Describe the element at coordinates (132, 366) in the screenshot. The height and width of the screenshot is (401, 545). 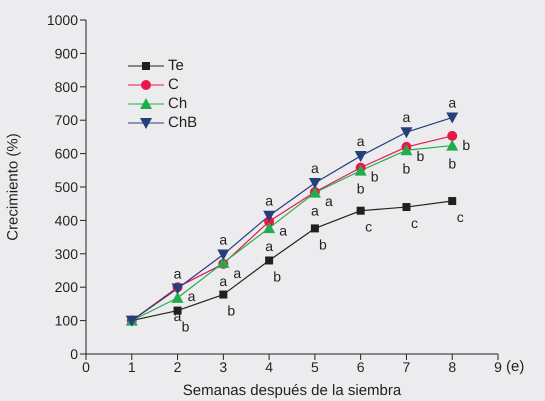
I see `x-tick-label: 1` at that location.